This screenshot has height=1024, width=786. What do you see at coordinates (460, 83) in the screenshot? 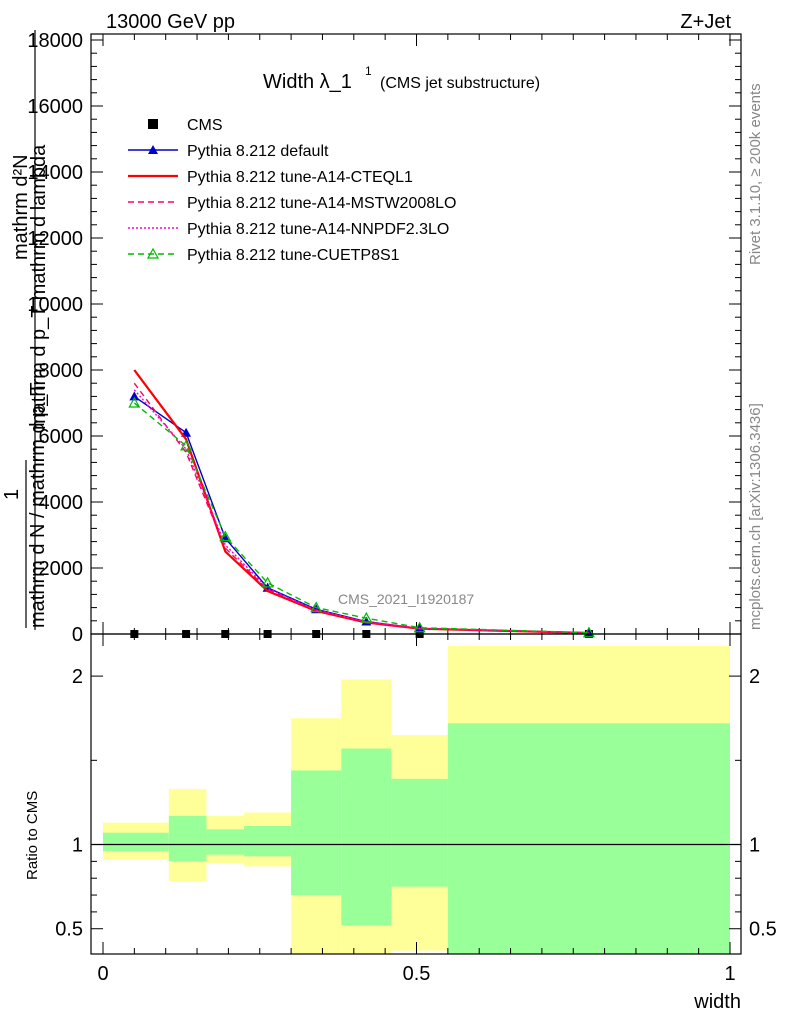
I see `plot-subtitle: (CMS jet substructure)` at bounding box center [460, 83].